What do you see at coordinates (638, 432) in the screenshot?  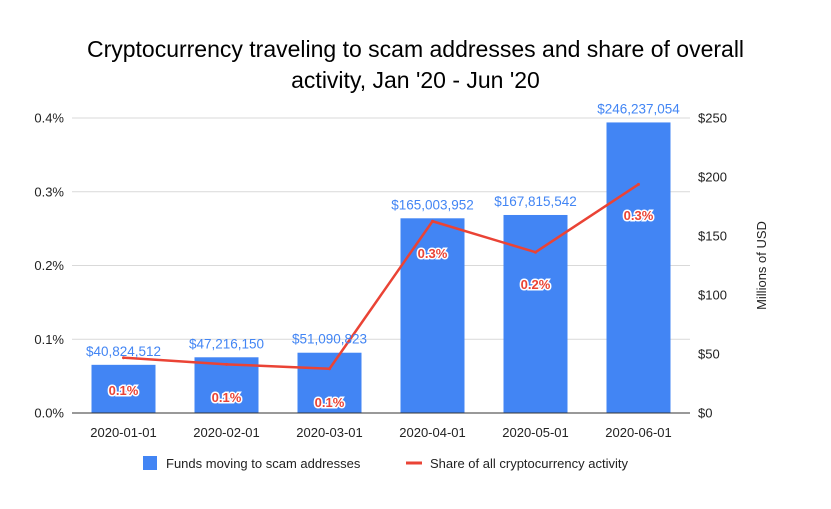 I see `x-tick-label: 2020-06-01` at bounding box center [638, 432].